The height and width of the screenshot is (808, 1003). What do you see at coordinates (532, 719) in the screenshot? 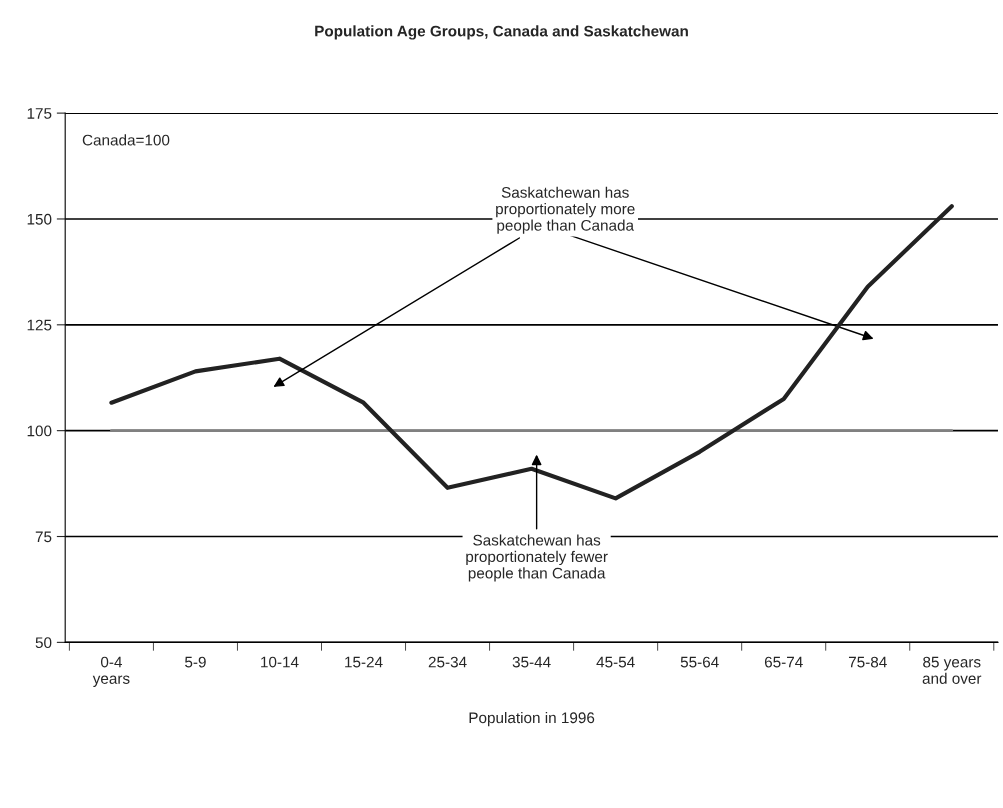
I see `x-axis-title: Population in 1996` at bounding box center [532, 719].